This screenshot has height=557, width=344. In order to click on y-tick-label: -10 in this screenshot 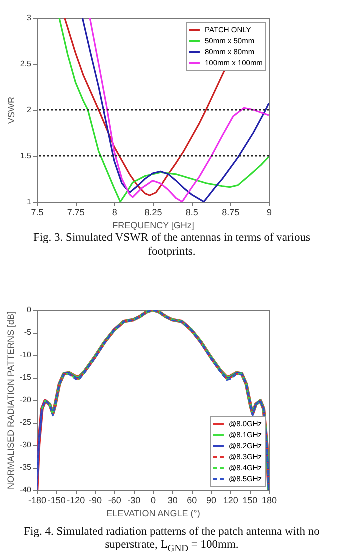, I will do `click(26, 355)`.